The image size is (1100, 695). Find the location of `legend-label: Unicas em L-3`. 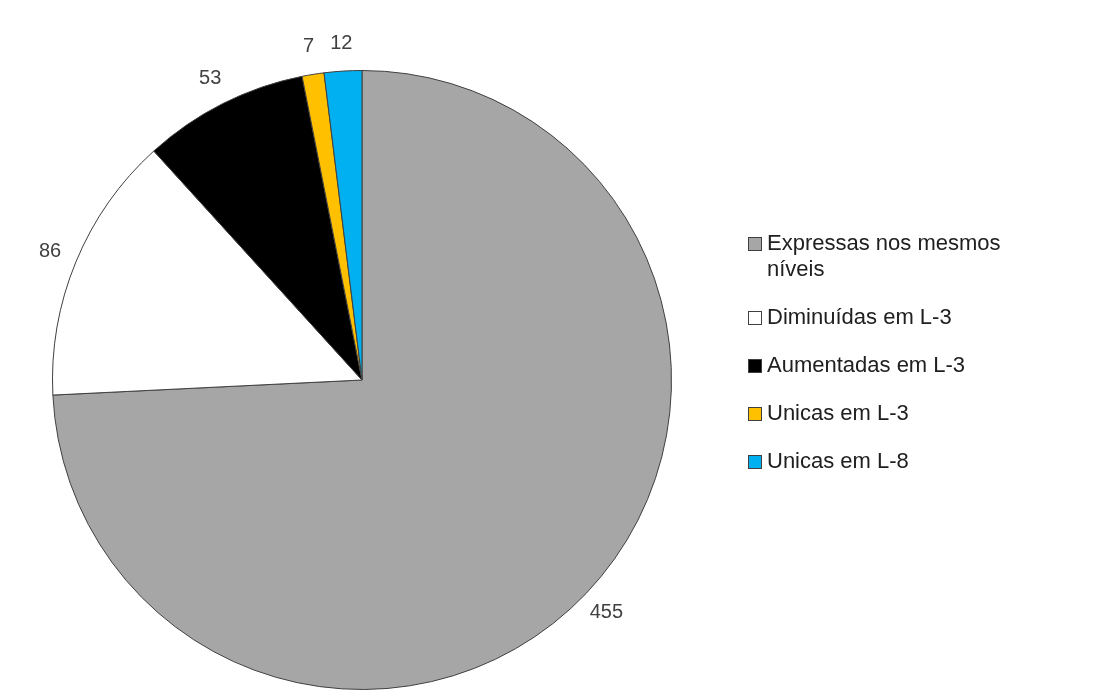

legend-label: Unicas em L-3 is located at coordinates (838, 412).